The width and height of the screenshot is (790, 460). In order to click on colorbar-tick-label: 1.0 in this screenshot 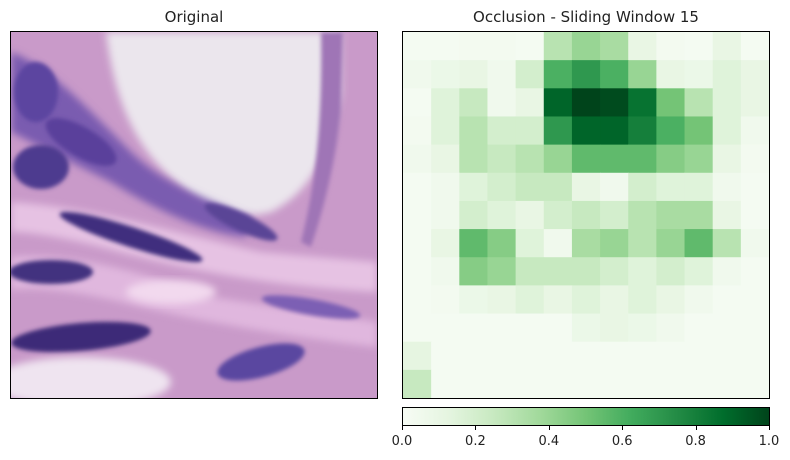, I will do `click(769, 441)`.